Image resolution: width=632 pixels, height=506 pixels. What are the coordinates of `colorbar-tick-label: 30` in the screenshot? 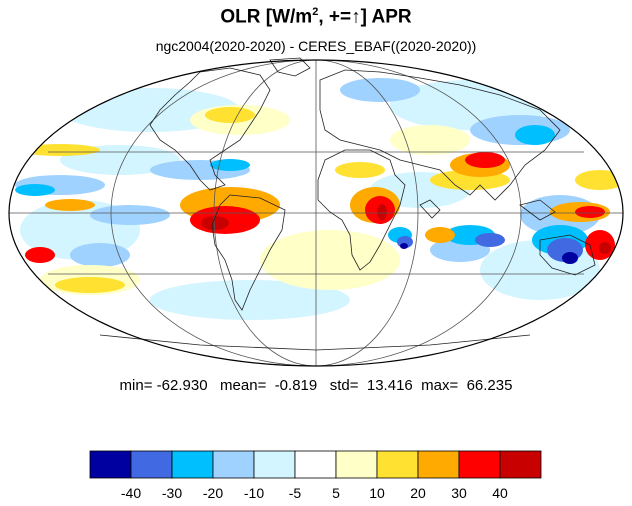 It's located at (459, 493).